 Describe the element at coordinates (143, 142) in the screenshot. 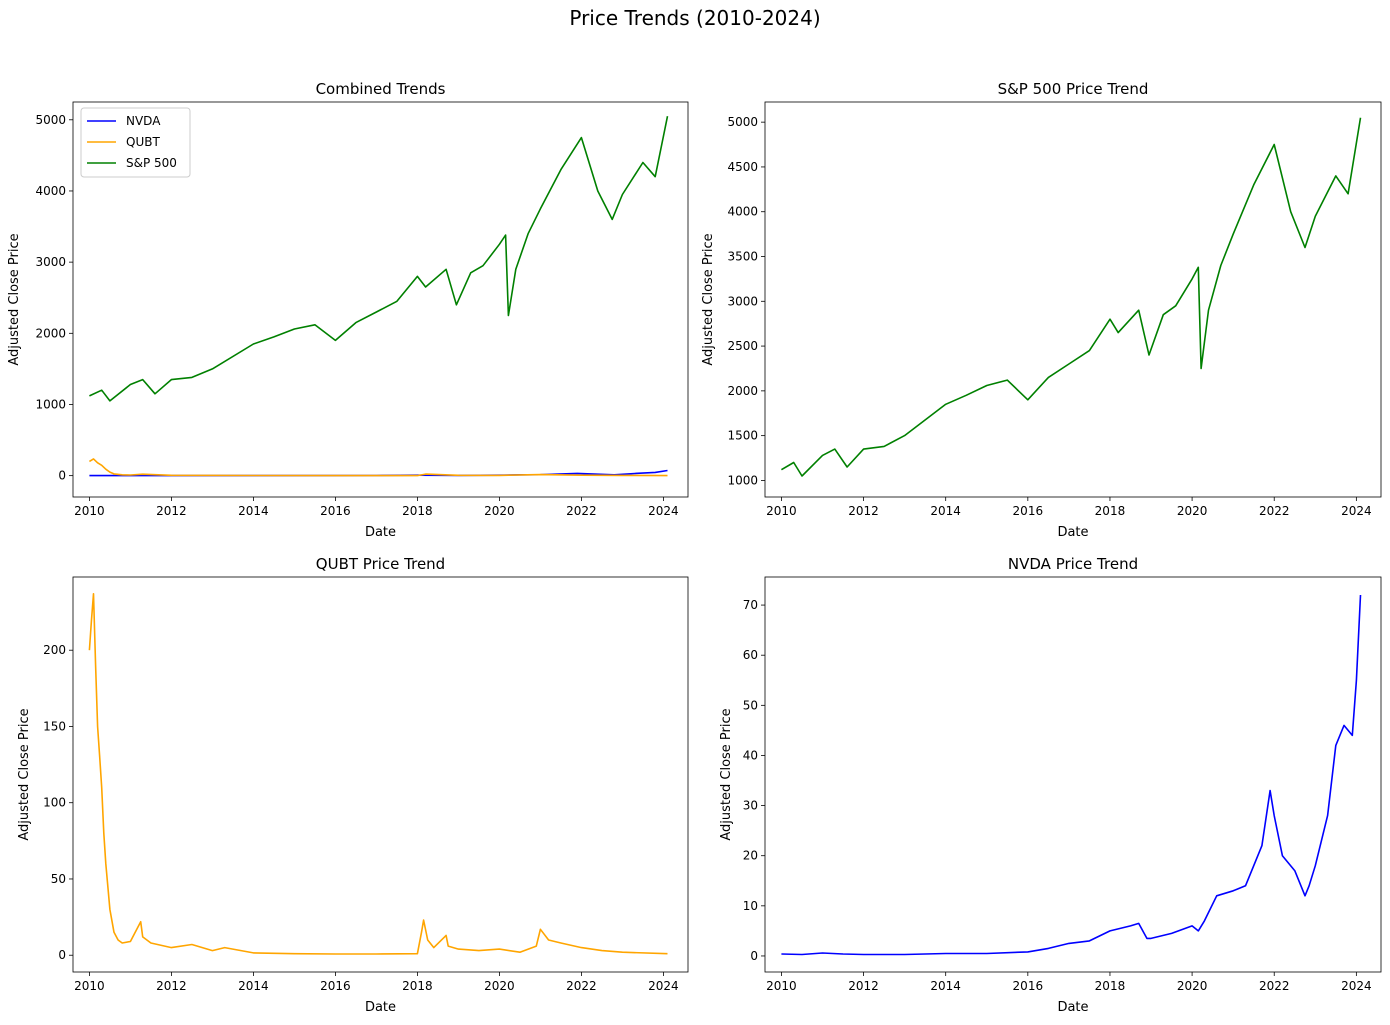

I see `legend-entry: QUBT` at that location.